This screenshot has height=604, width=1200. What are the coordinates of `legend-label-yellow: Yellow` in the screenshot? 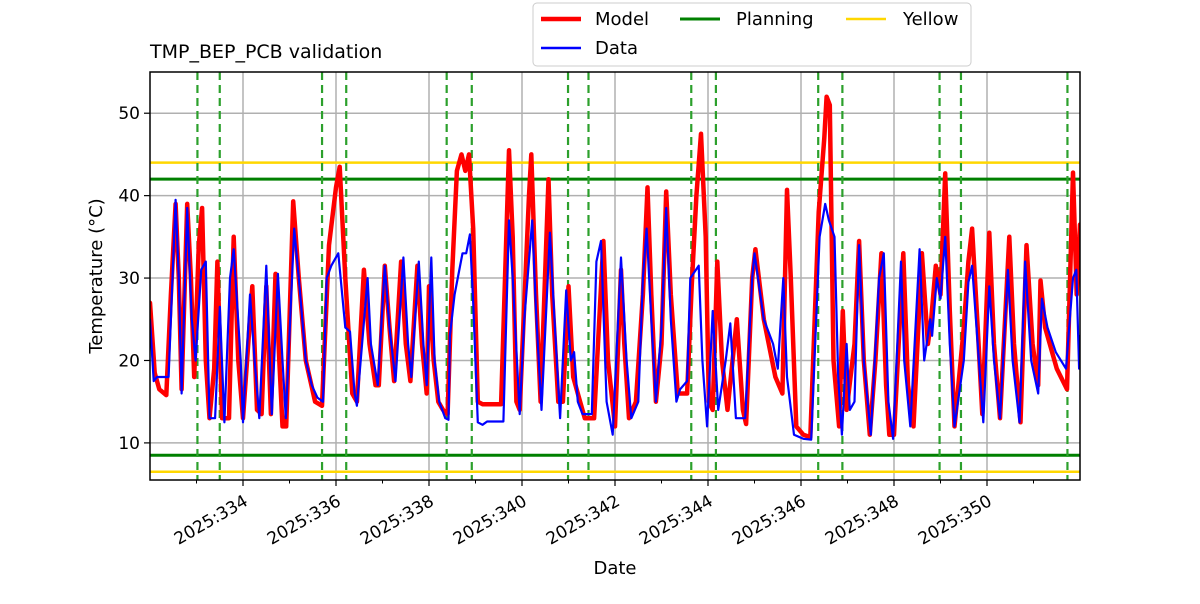 It's located at (930, 19).